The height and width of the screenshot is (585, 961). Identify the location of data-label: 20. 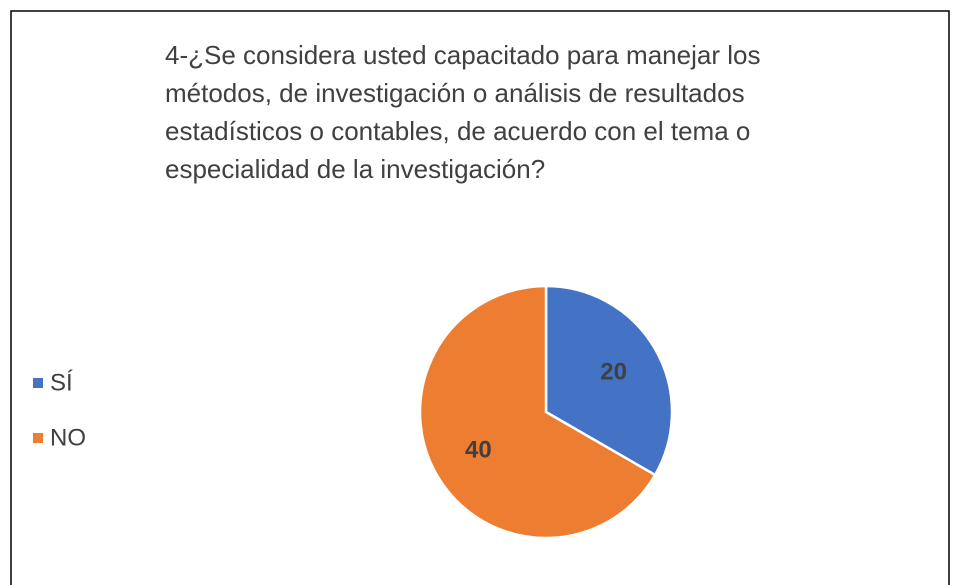
(613, 371).